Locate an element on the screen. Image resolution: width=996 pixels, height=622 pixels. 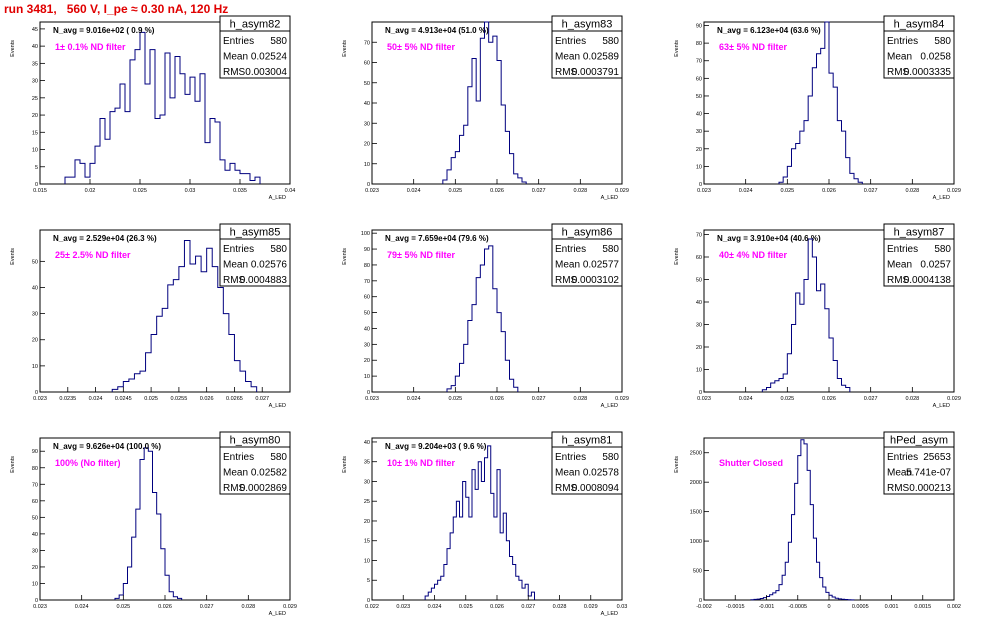
filter-label: 50± 5% ND filter is located at coordinates (421, 47).